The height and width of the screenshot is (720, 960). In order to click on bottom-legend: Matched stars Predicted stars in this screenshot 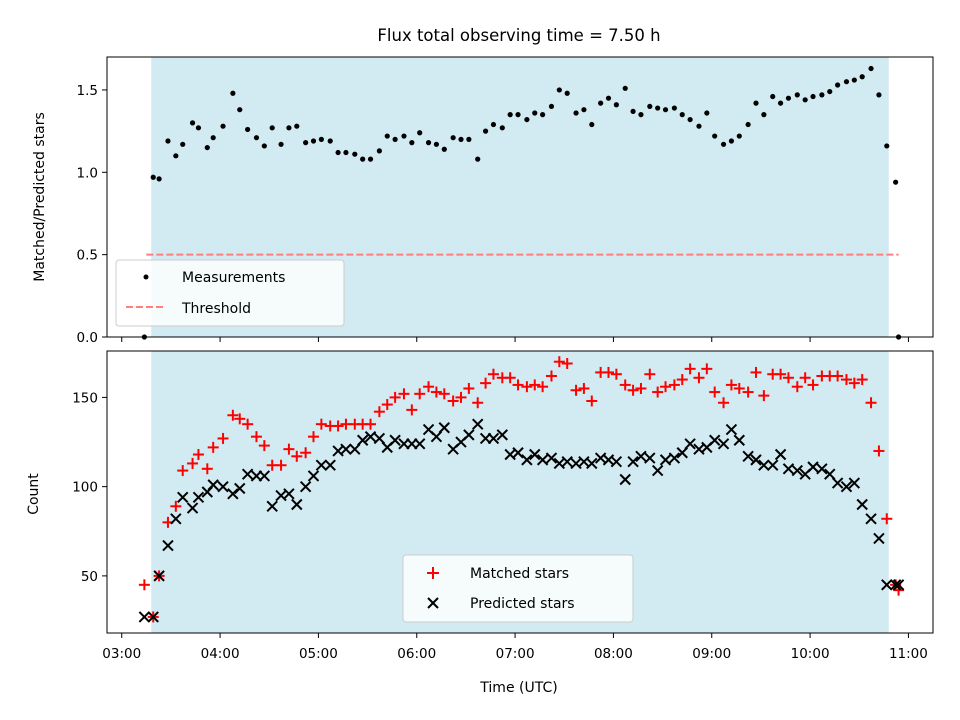, I will do `click(518, 588)`.